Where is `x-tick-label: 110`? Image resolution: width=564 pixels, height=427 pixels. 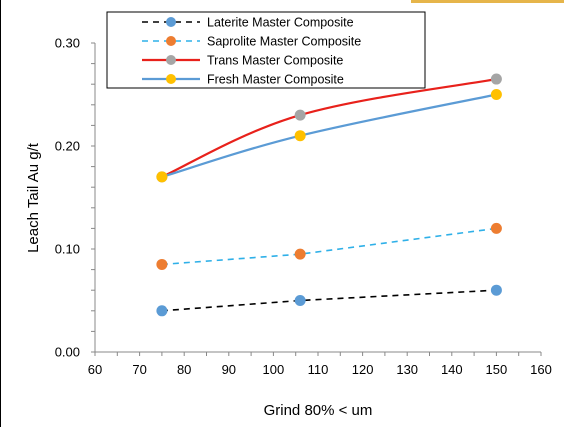 x-tick-label: 110 is located at coordinates (318, 369).